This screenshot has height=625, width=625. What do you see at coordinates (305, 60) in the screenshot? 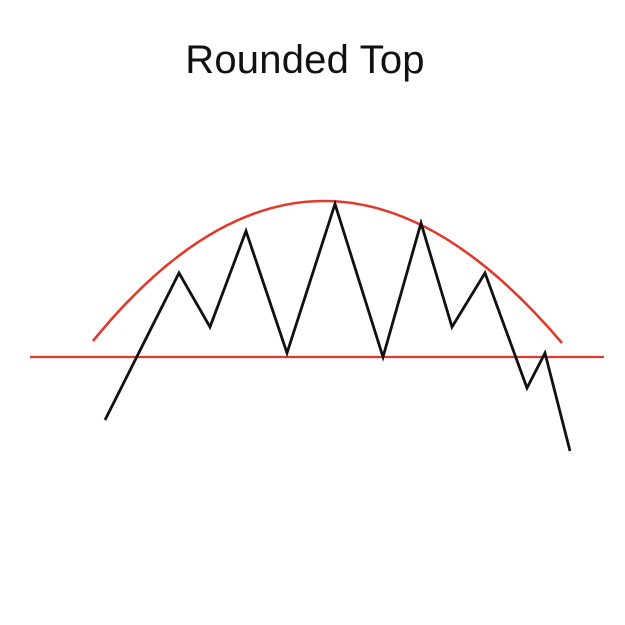
I see `diagram-title: Rounded Top` at bounding box center [305, 60].